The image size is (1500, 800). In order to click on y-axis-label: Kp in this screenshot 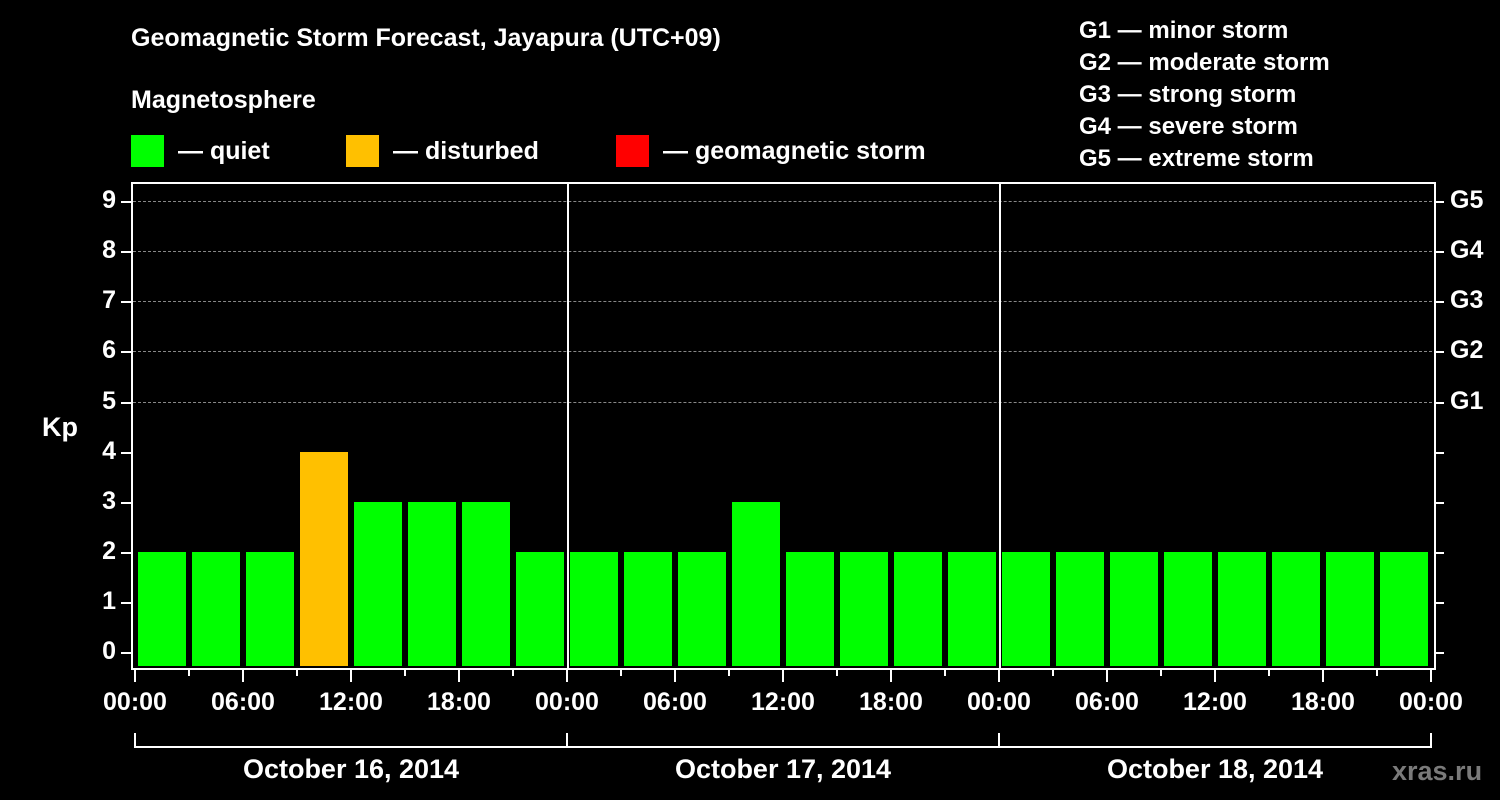, I will do `click(60, 427)`.